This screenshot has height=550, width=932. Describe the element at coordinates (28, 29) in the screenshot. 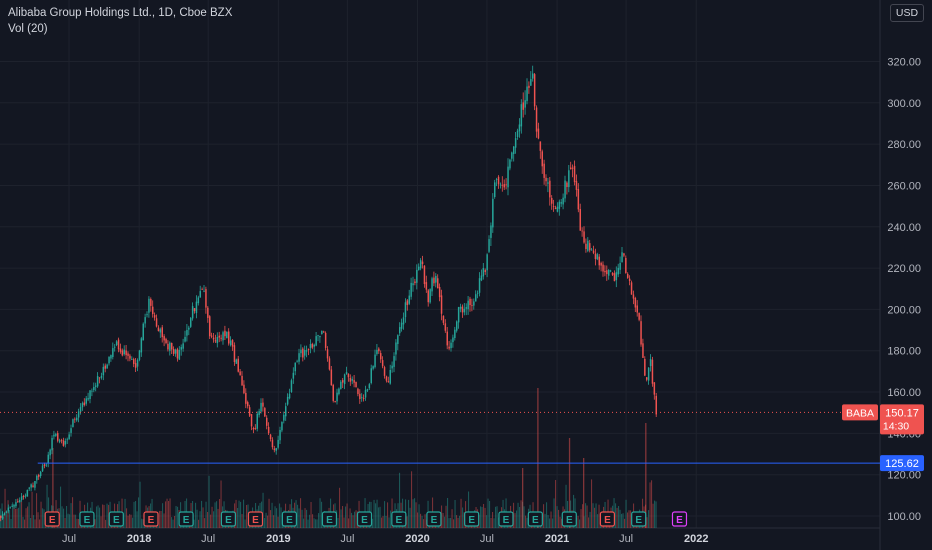

I see `volume-indicator-label: Vol (20)` at that location.